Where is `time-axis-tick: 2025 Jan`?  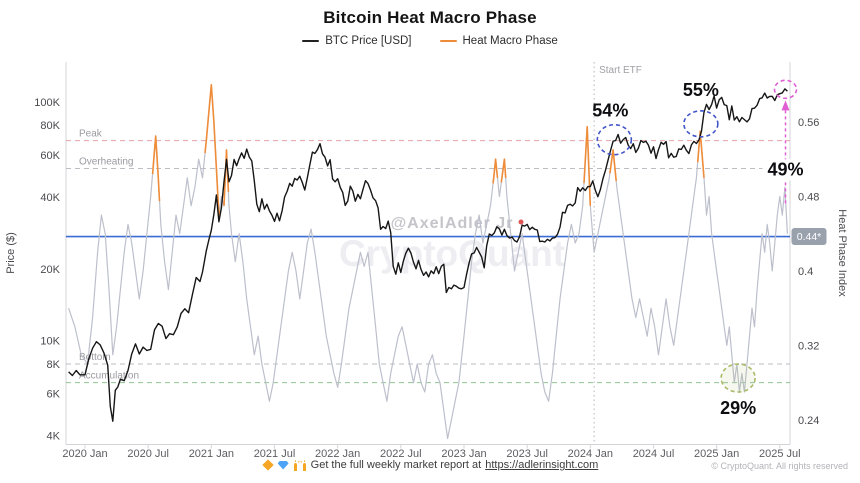
time-axis-tick: 2025 Jan is located at coordinates (716, 454).